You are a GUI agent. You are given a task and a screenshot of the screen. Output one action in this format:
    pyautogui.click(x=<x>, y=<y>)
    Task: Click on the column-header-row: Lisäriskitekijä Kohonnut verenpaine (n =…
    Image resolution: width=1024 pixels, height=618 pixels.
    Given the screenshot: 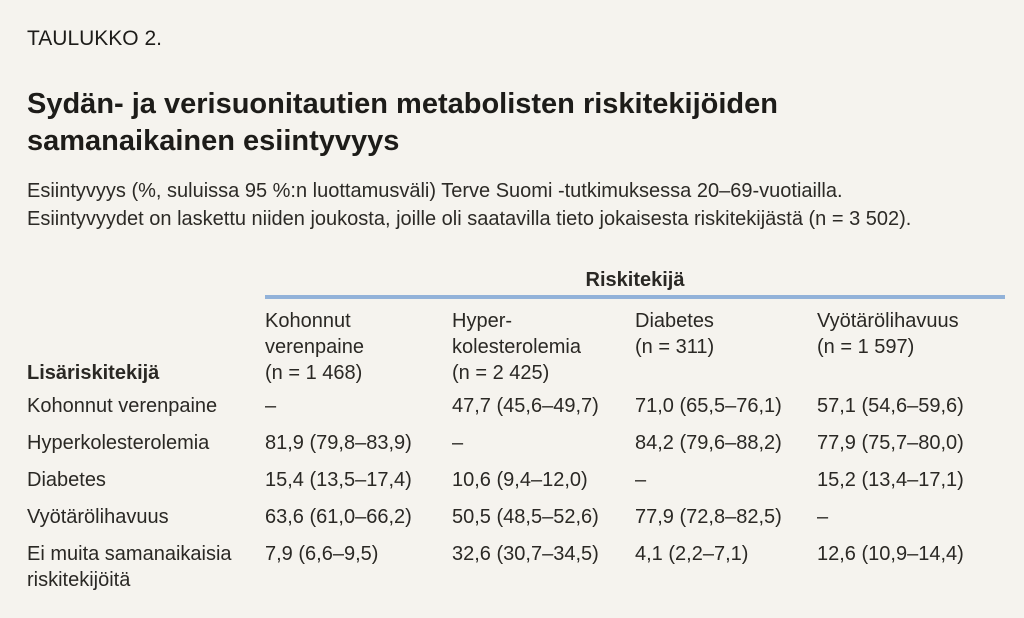 What is the action you would take?
    pyautogui.click(x=516, y=345)
    